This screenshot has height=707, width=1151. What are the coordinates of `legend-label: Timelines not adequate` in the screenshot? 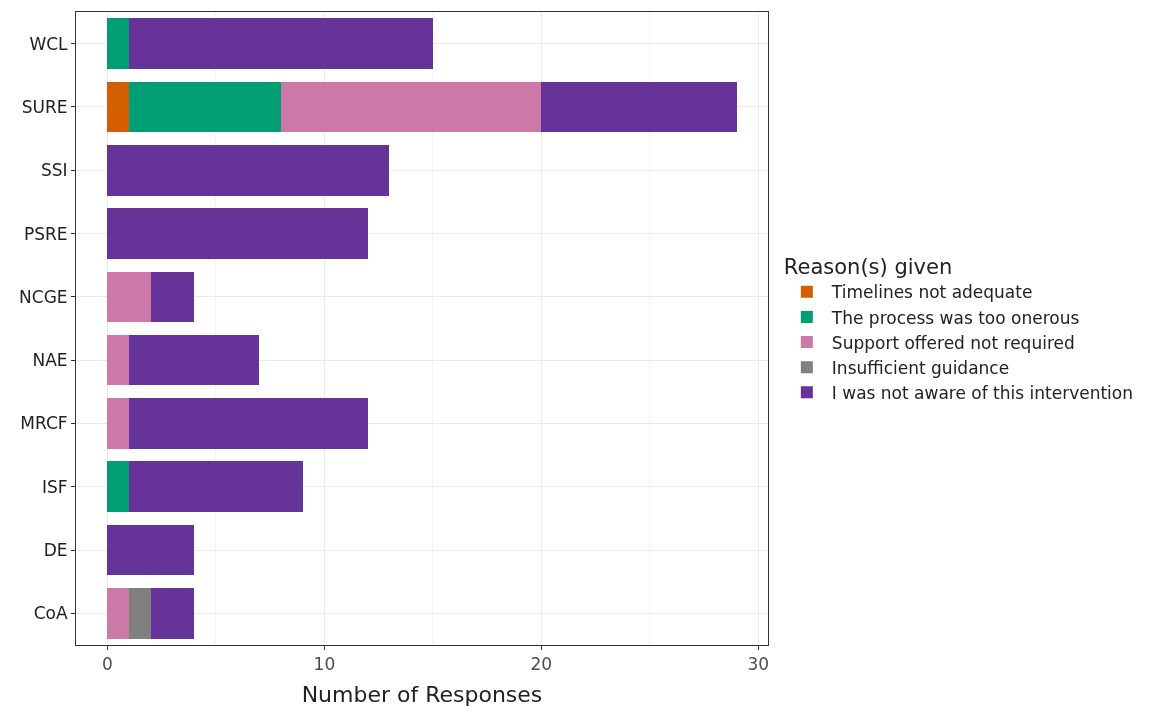 It's located at (931, 292).